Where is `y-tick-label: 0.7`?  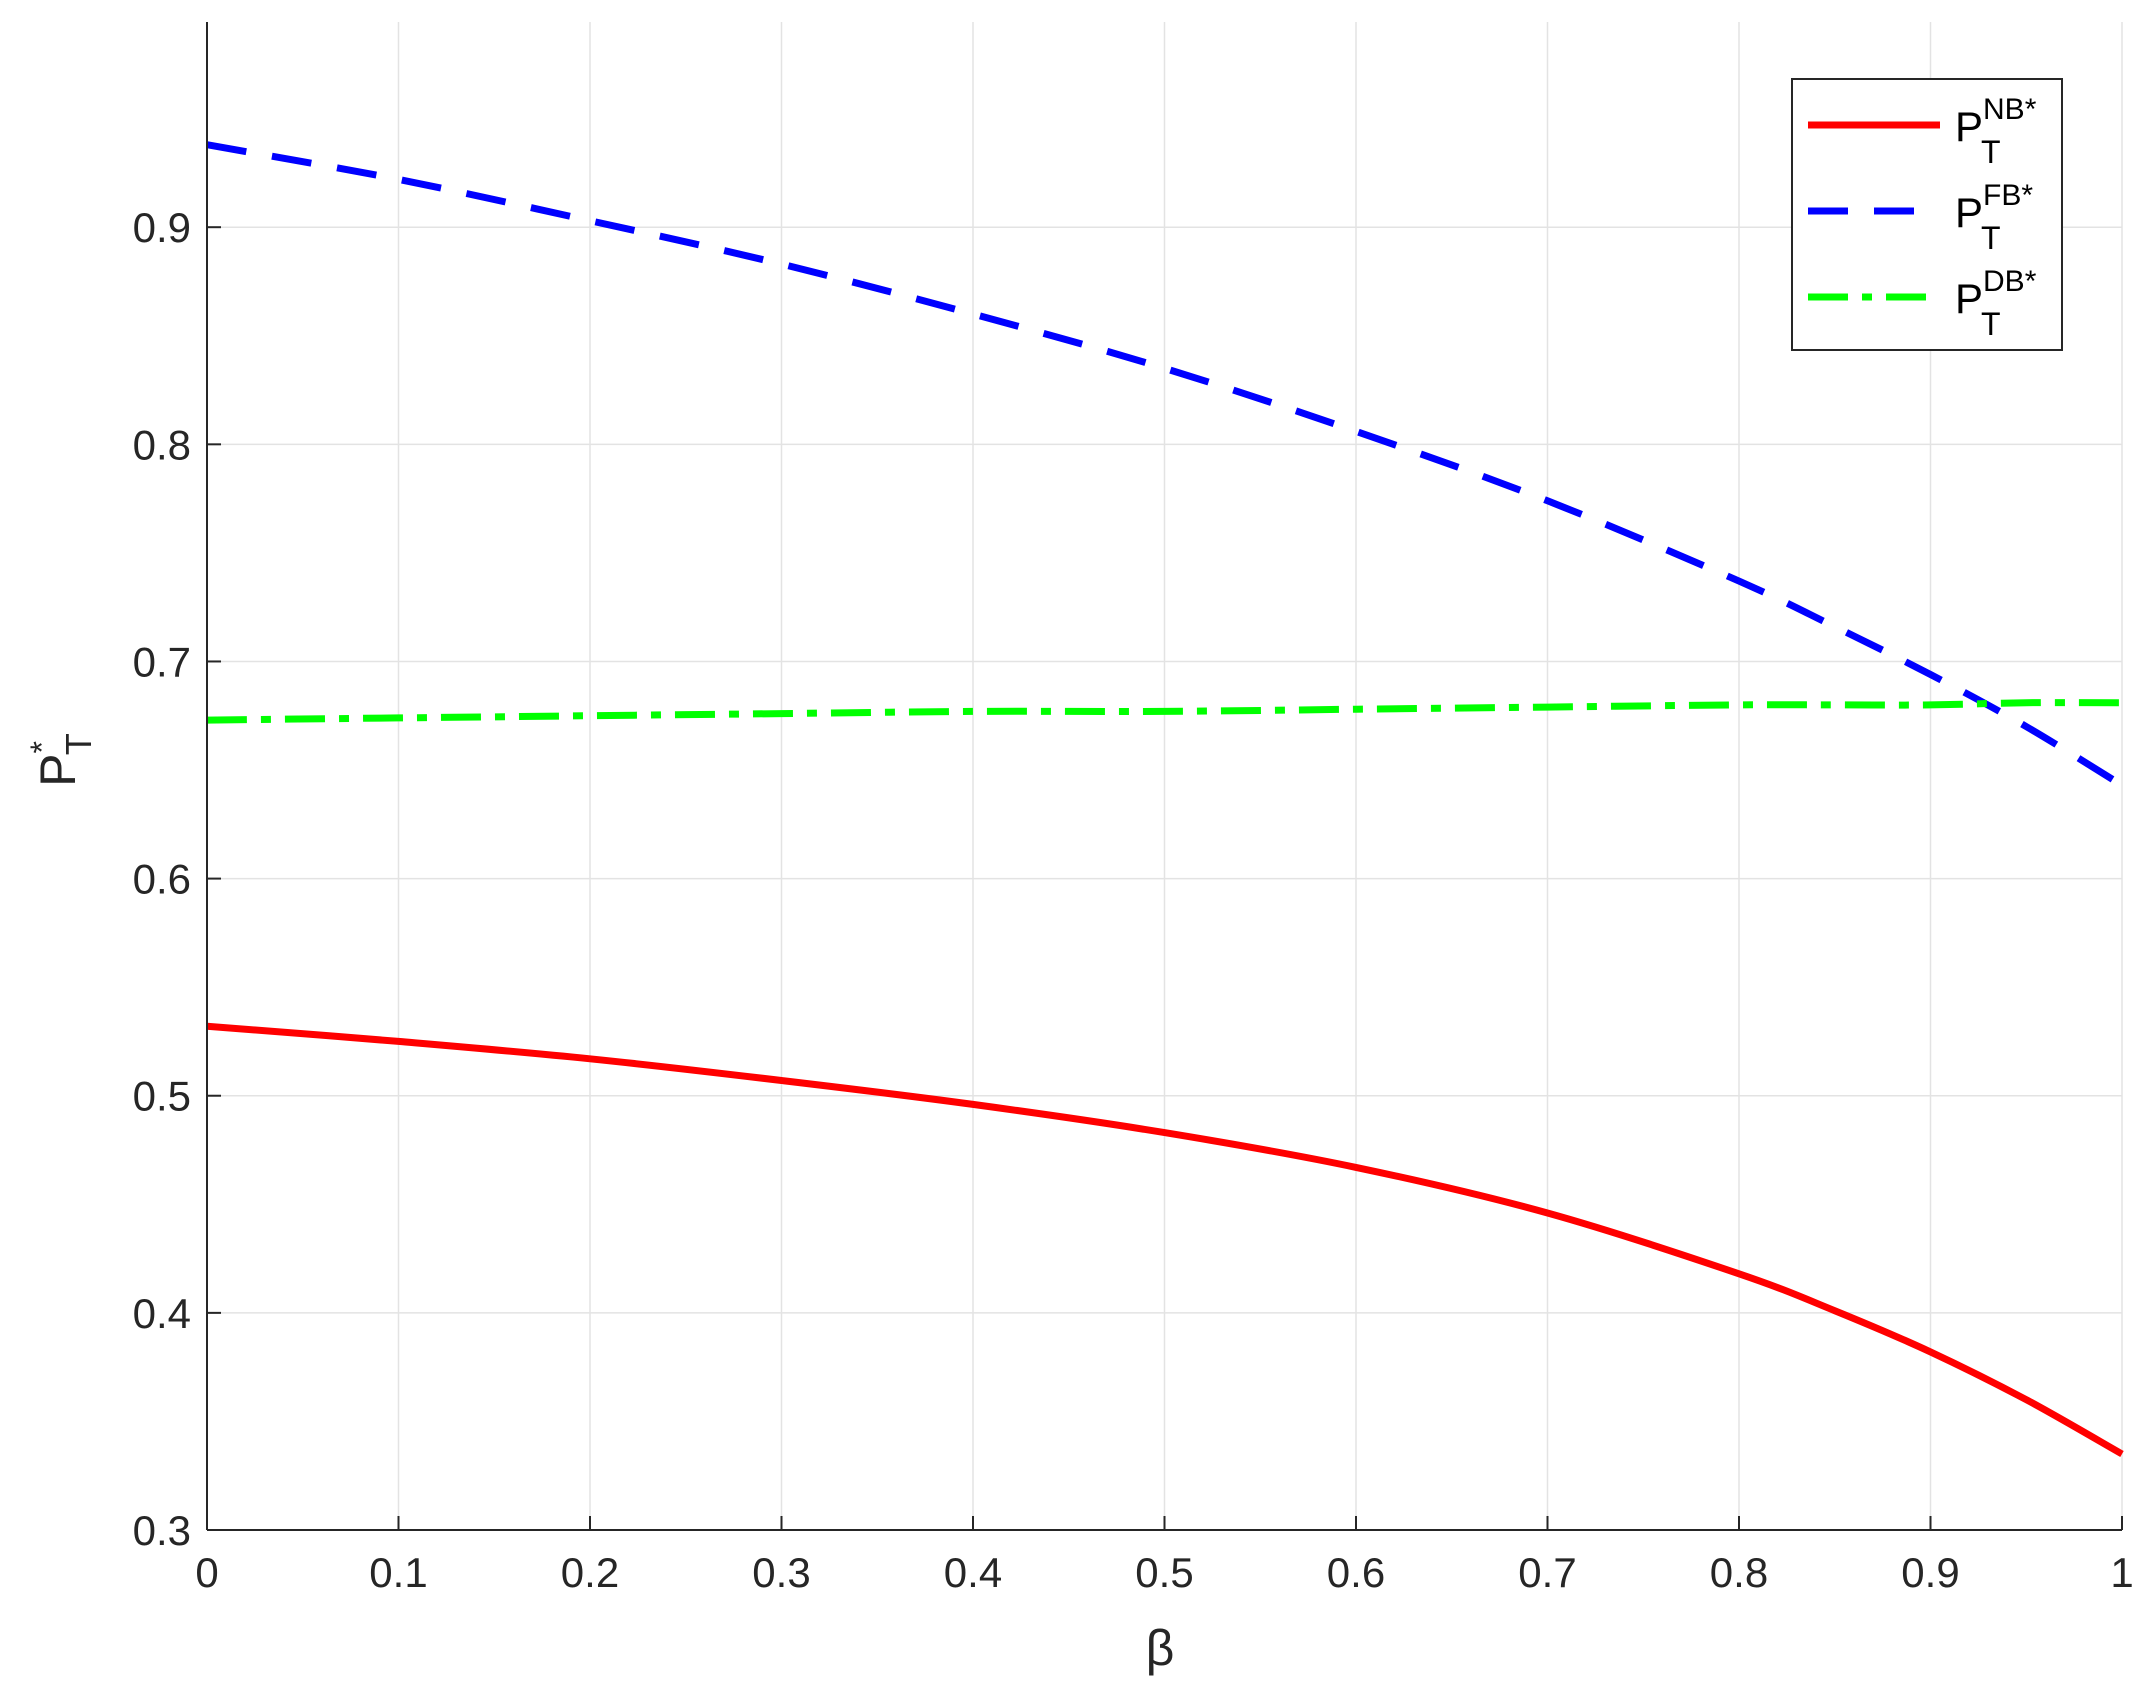 y-tick-label: 0.7 is located at coordinates (162, 661).